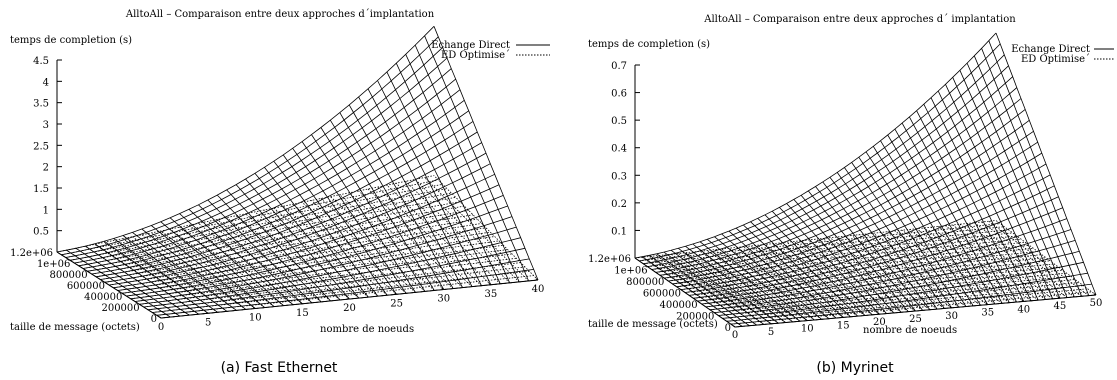  I want to click on z-tick-label: 4, so click(46, 82).